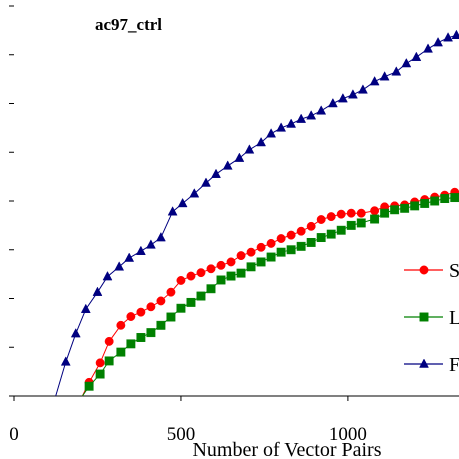 The width and height of the screenshot is (459, 459). What do you see at coordinates (431, 271) in the screenshot?
I see `legend-item-S: S` at bounding box center [431, 271].